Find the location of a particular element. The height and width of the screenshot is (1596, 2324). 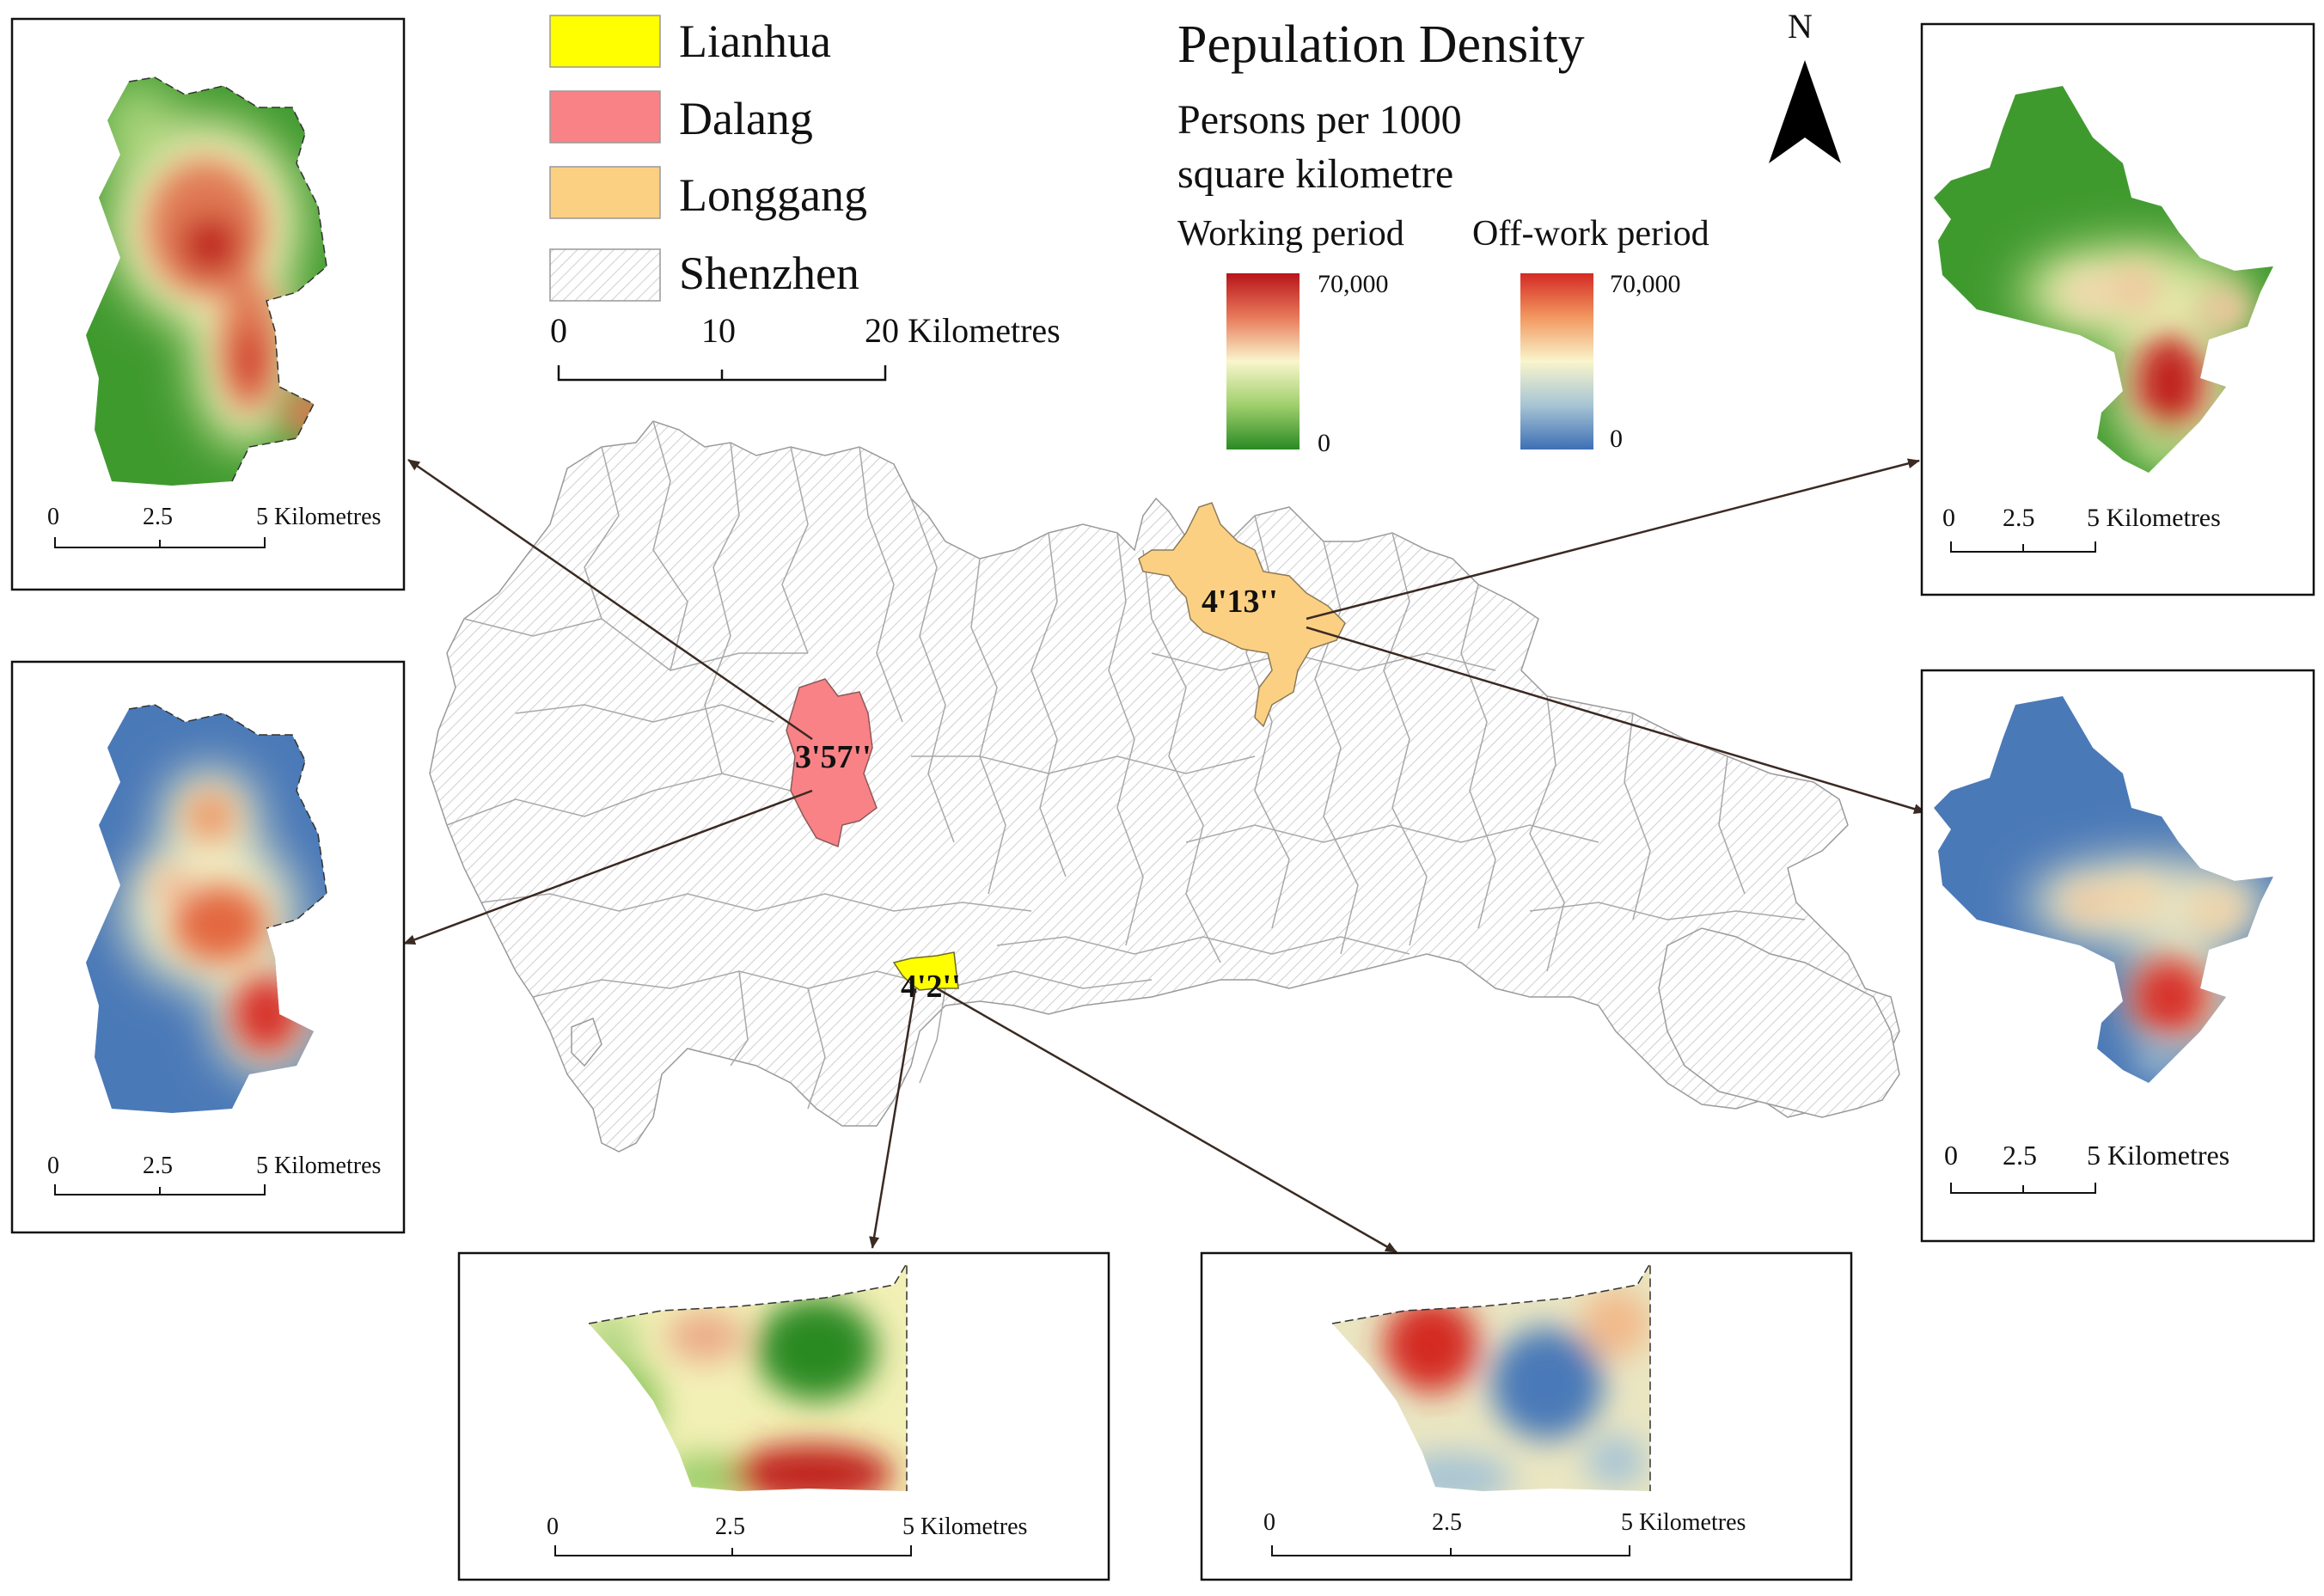

working-color-ramp is located at coordinates (1263, 361).